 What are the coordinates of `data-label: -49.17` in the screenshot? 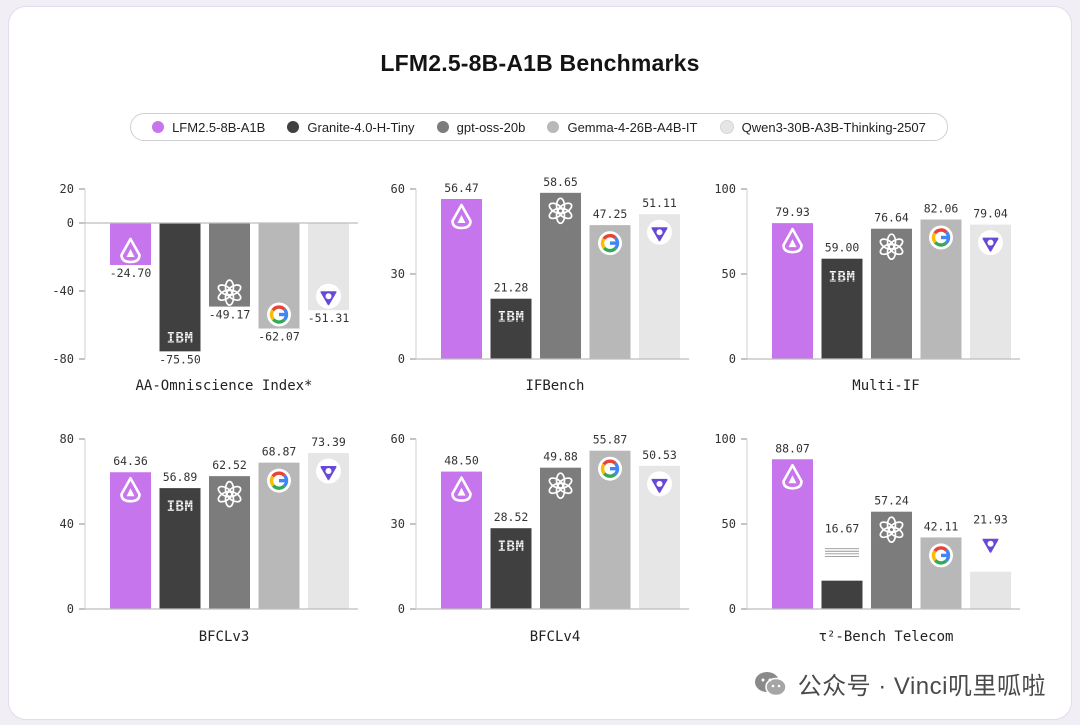 It's located at (230, 315).